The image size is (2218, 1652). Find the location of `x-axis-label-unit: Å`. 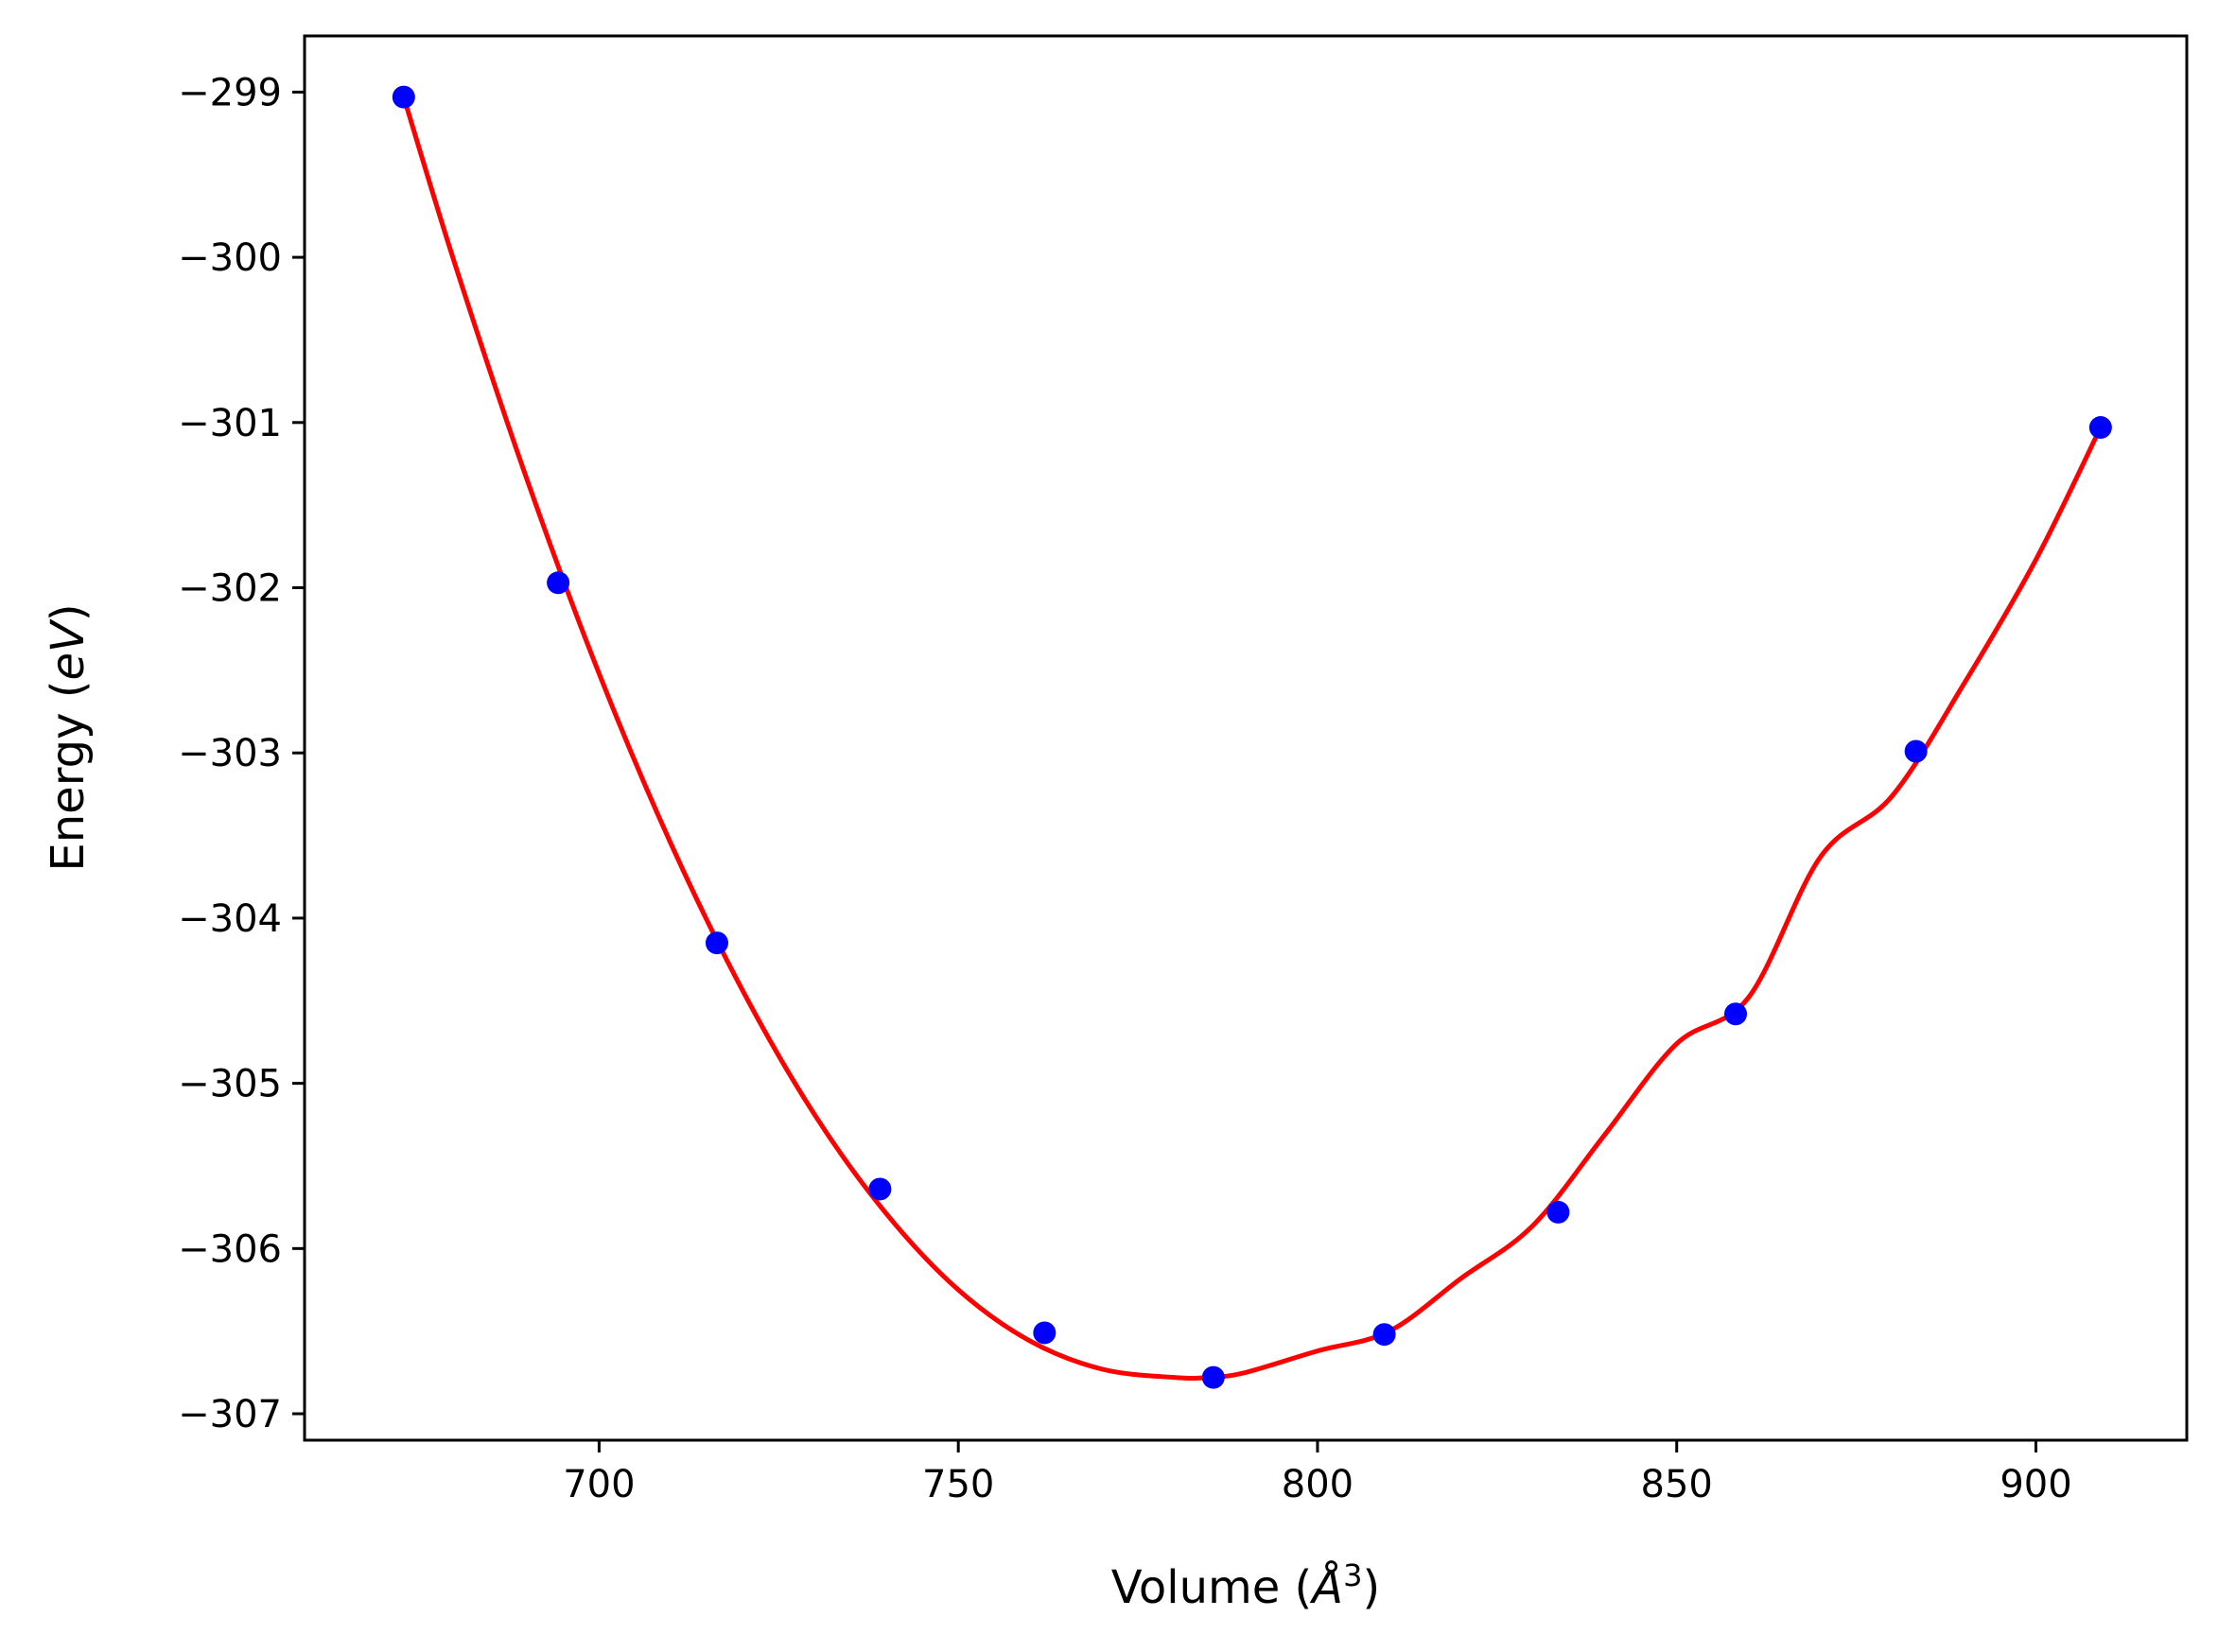

x-axis-label-unit: Å is located at coordinates (1326, 1587).